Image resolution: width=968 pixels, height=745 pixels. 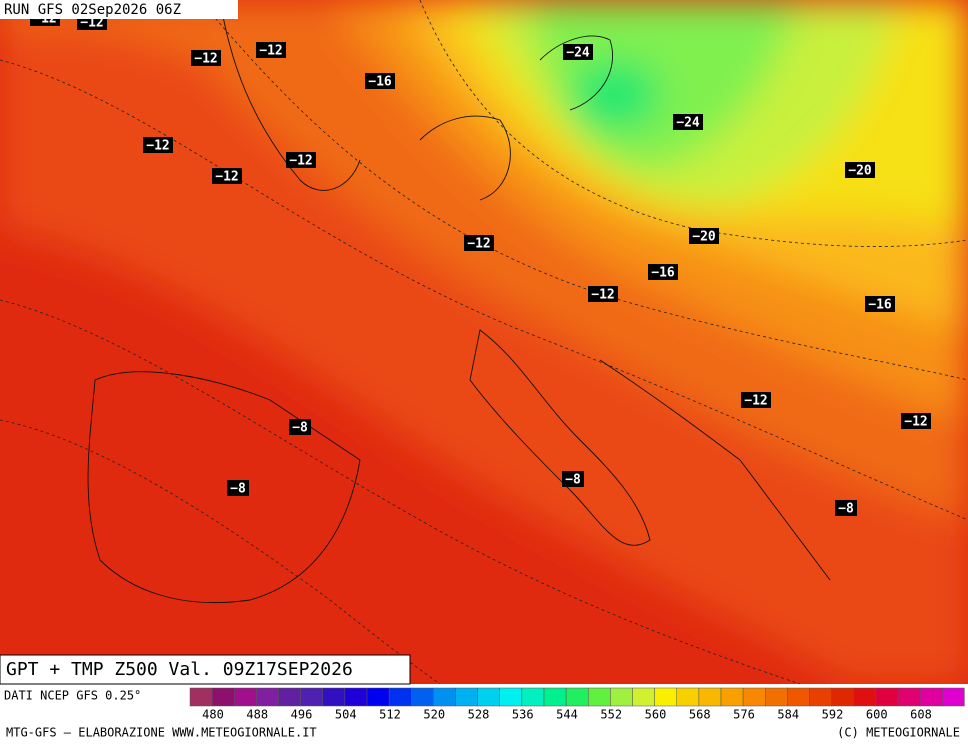 I want to click on colorbar-label: 520, so click(x=434, y=715).